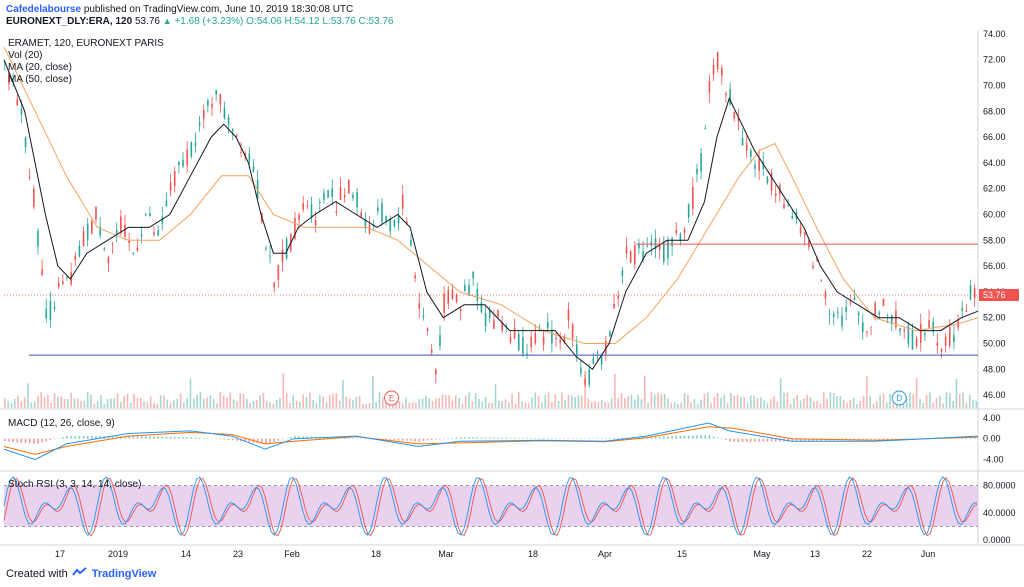  What do you see at coordinates (186, 554) in the screenshot?
I see `time-tick-label: 14` at bounding box center [186, 554].